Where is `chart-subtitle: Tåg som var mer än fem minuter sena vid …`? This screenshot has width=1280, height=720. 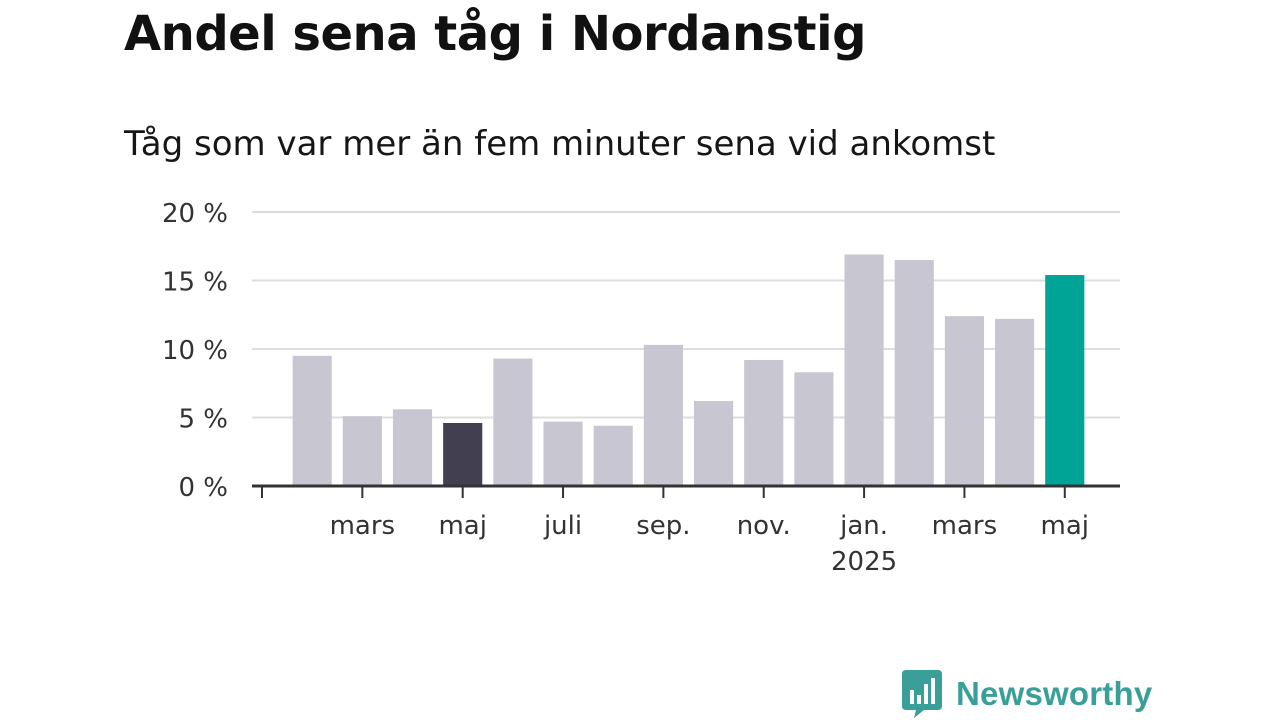 chart-subtitle: Tåg som var mer än fem minuter sena vid … is located at coordinates (560, 144).